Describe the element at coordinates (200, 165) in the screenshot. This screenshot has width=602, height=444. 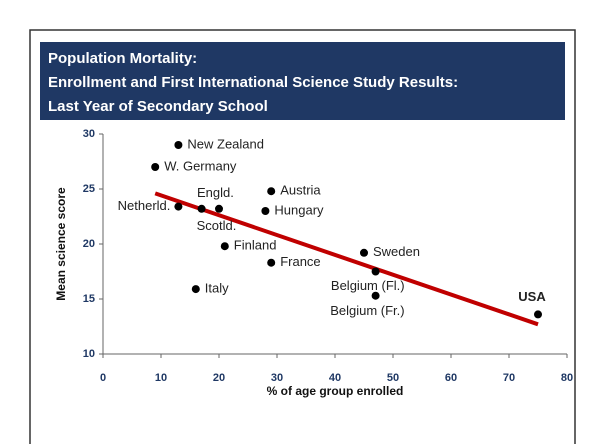
I see `point-label: W. Germany` at that location.